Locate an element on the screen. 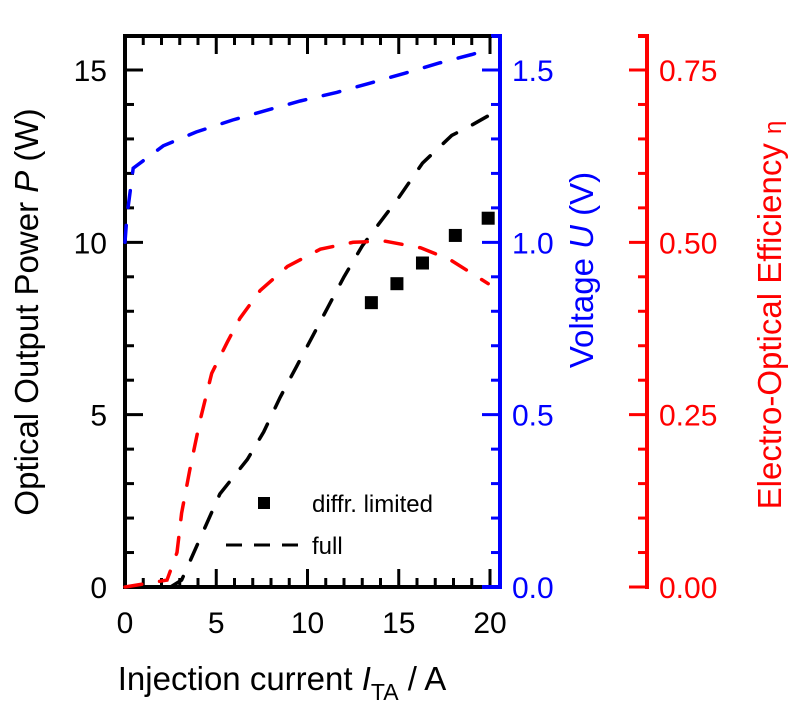 The image size is (800, 711). voltage-tick-label: 1.5 is located at coordinates (533, 71).